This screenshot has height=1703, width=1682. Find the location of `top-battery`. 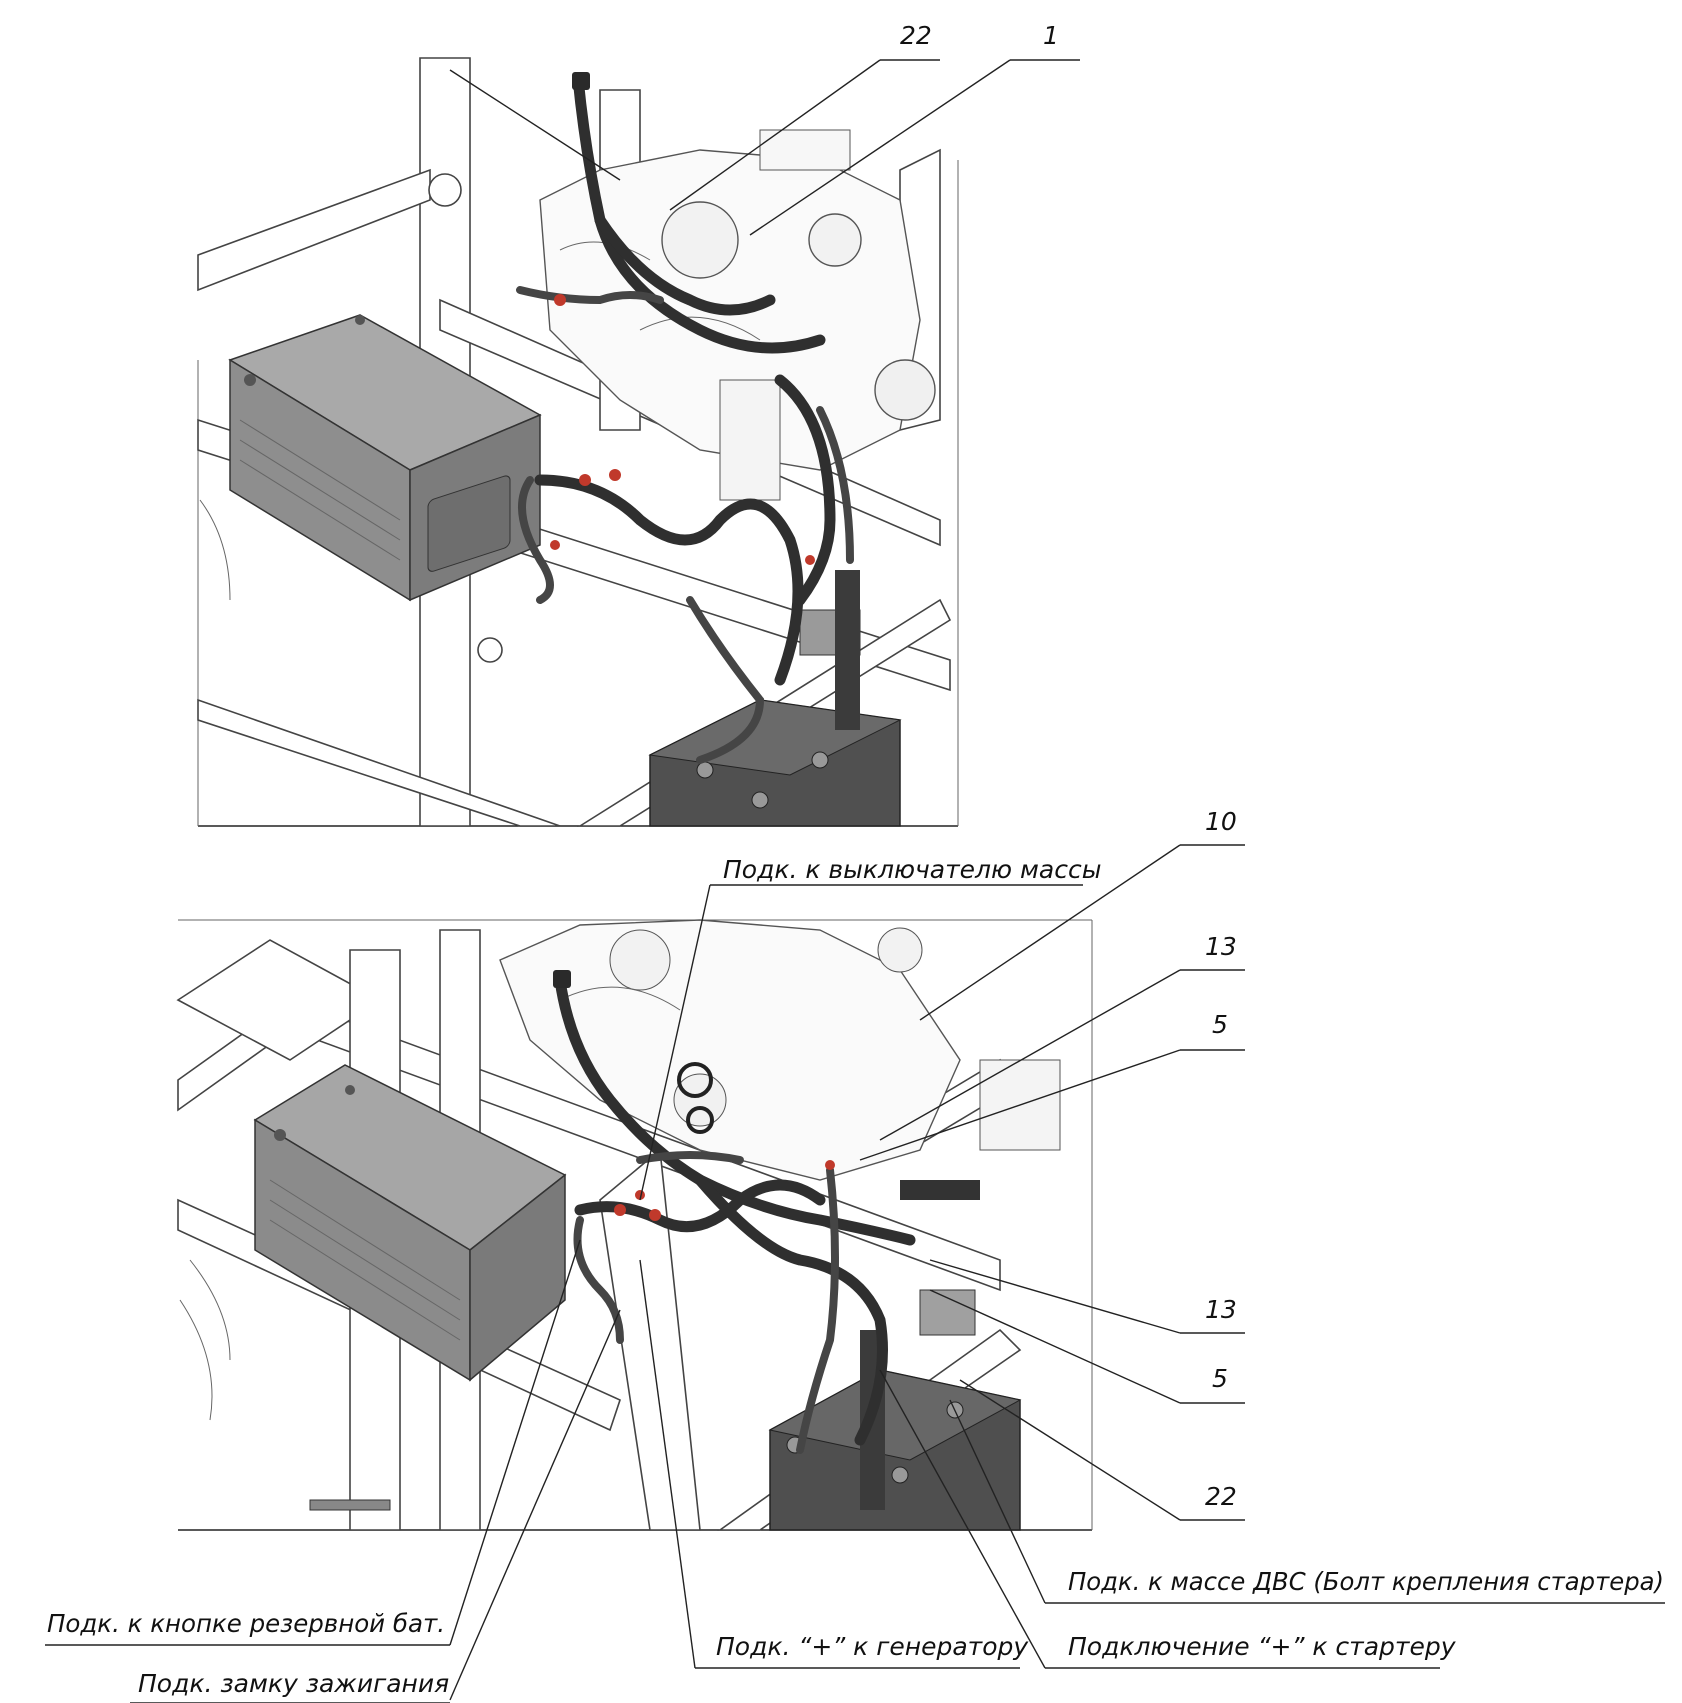

top-battery is located at coordinates (775, 698).